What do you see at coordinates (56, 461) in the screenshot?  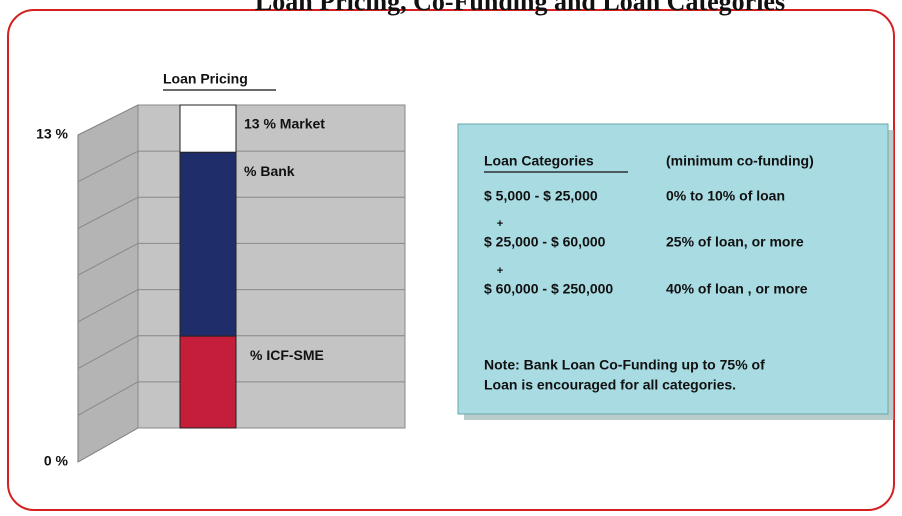 I see `y-tick-label: 0 %` at bounding box center [56, 461].